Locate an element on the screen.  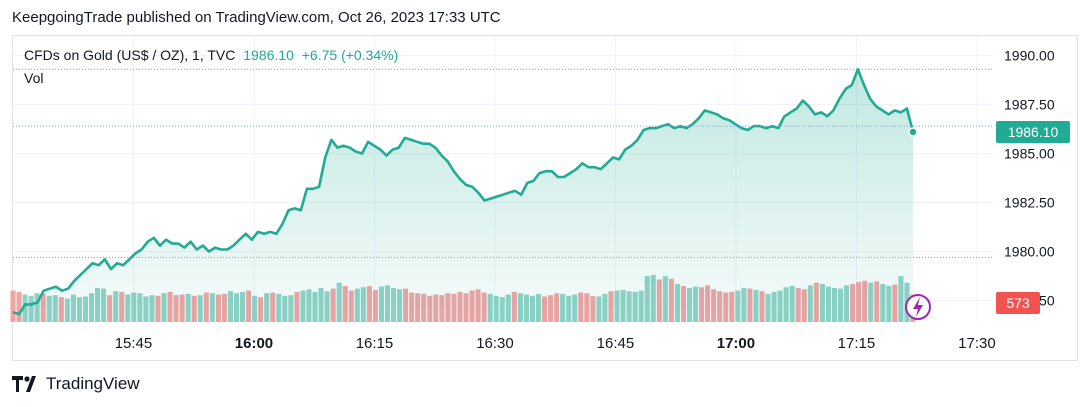
time-tick-label: 17:30 is located at coordinates (977, 343).